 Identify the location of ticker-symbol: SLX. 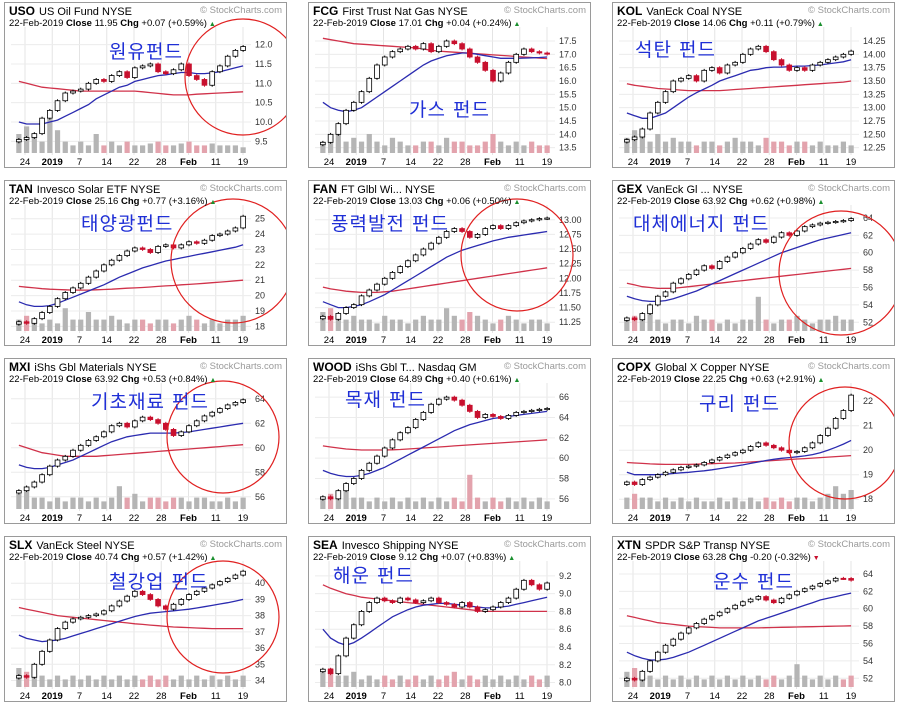
(21, 545).